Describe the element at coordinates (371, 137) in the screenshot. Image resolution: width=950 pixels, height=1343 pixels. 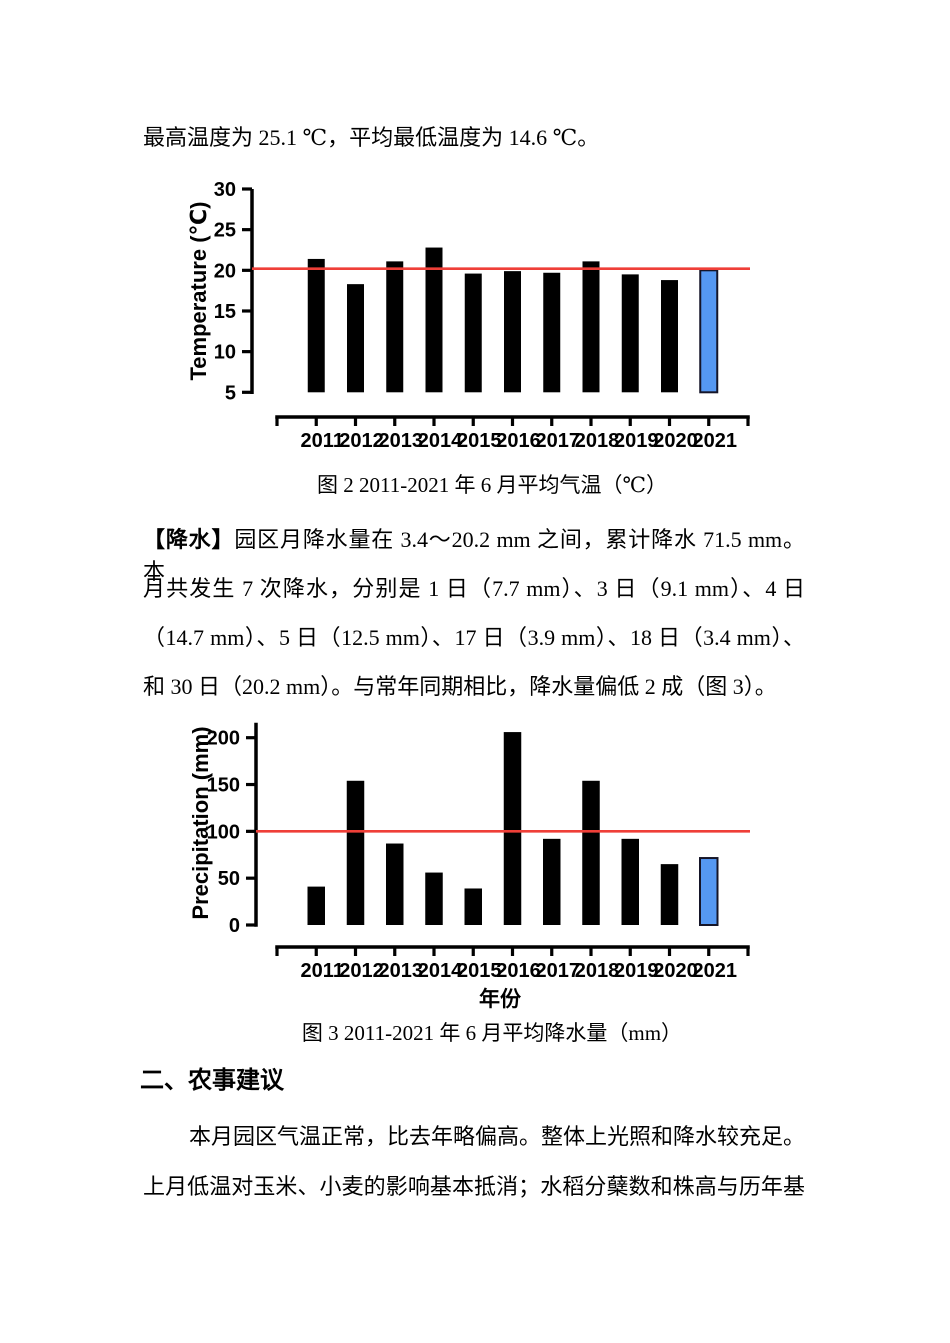
I see `intro-line: 最高温度为 25.1 ℃，平均最低温度为 14.6 ℃。` at that location.